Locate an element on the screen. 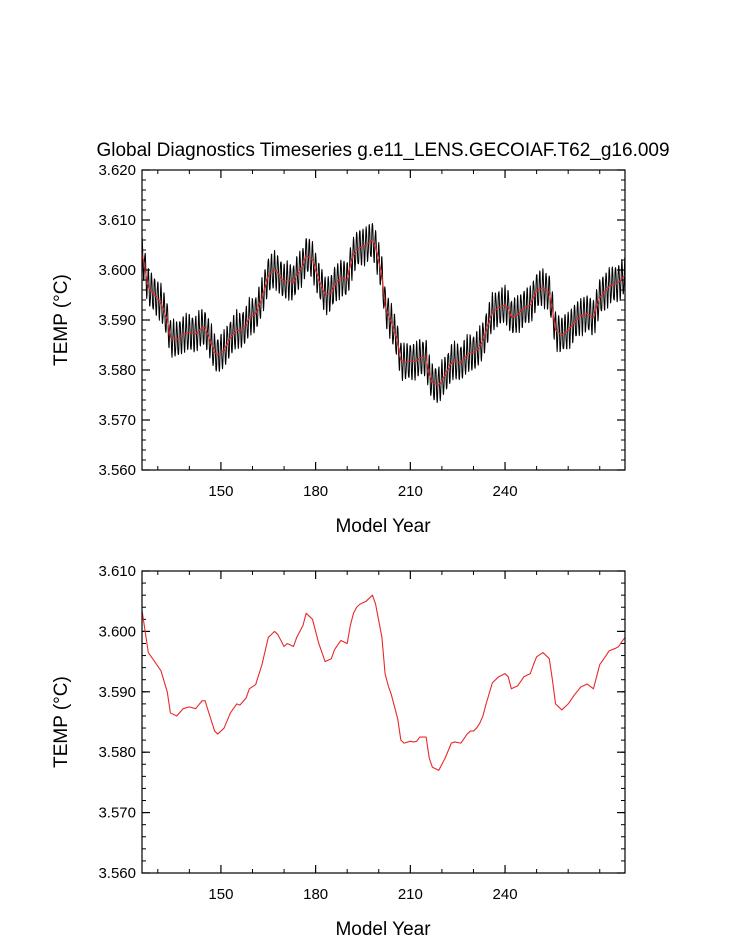 This screenshot has height=950, width=733. bottom-series-annual-mean is located at coordinates (383, 682).